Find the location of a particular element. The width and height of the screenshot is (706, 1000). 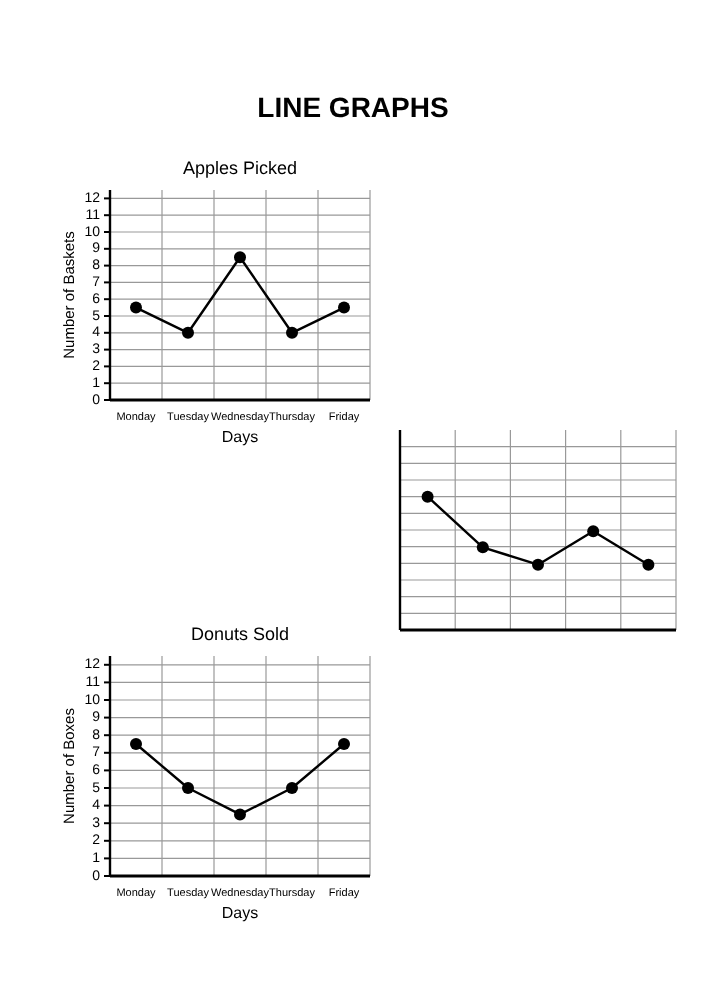

chart-title: Donuts Sold is located at coordinates (240, 634).